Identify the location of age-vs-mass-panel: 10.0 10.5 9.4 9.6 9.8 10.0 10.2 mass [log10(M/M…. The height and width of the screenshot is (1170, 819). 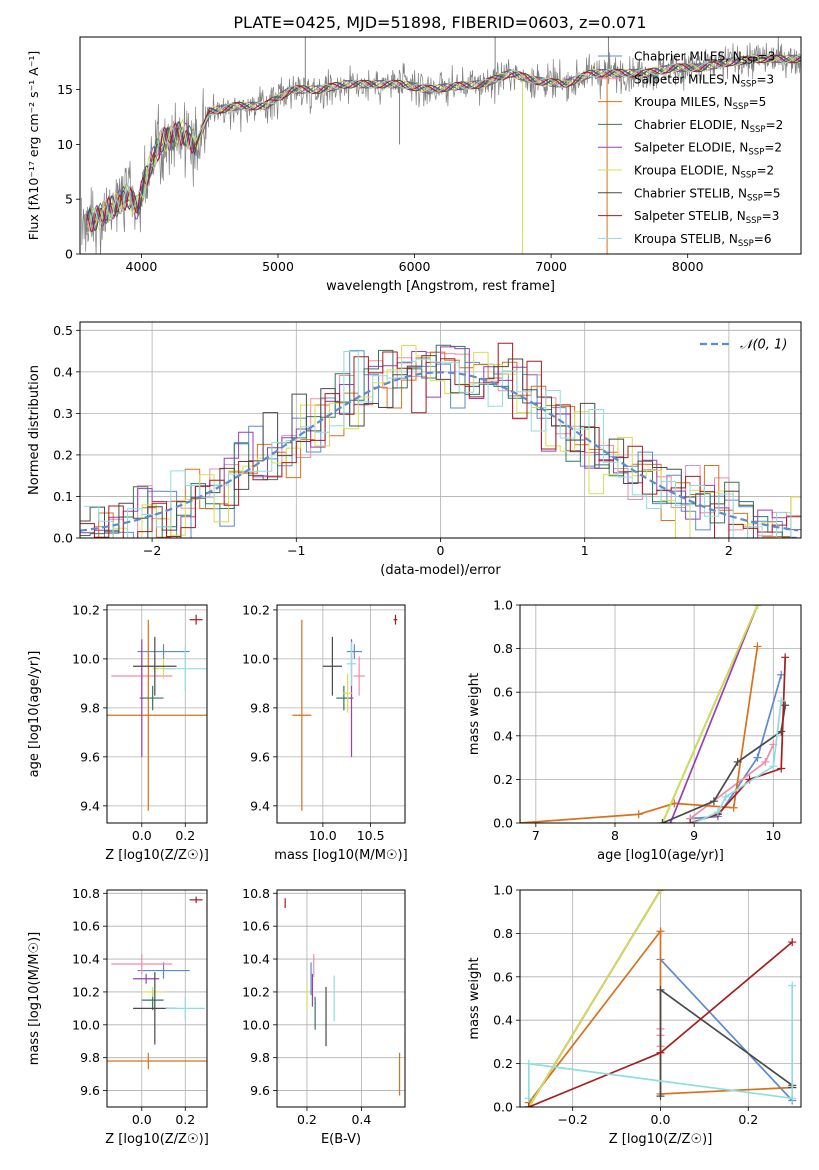
(325, 732).